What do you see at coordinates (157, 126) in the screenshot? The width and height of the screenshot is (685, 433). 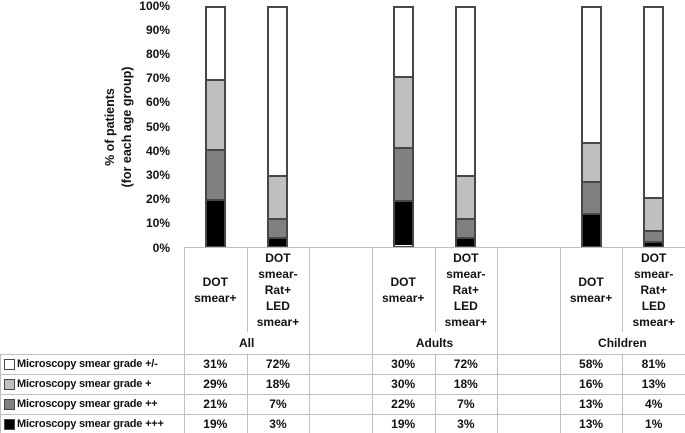 I see `y-tick-label: 50%` at bounding box center [157, 126].